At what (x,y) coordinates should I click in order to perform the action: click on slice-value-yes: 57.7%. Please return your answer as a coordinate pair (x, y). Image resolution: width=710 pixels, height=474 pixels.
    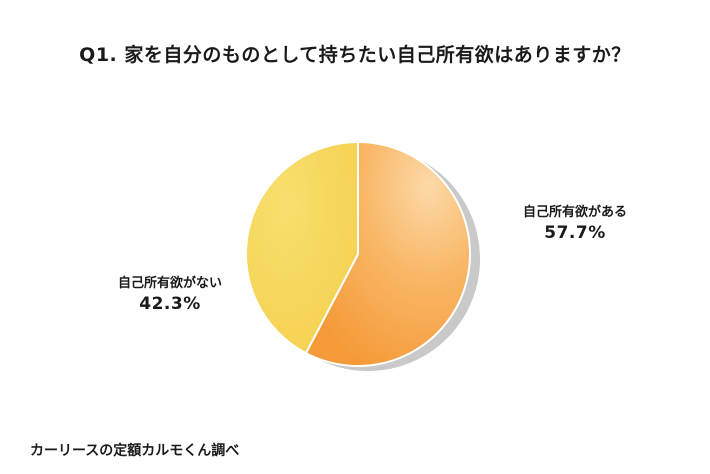
    Looking at the image, I should click on (575, 232).